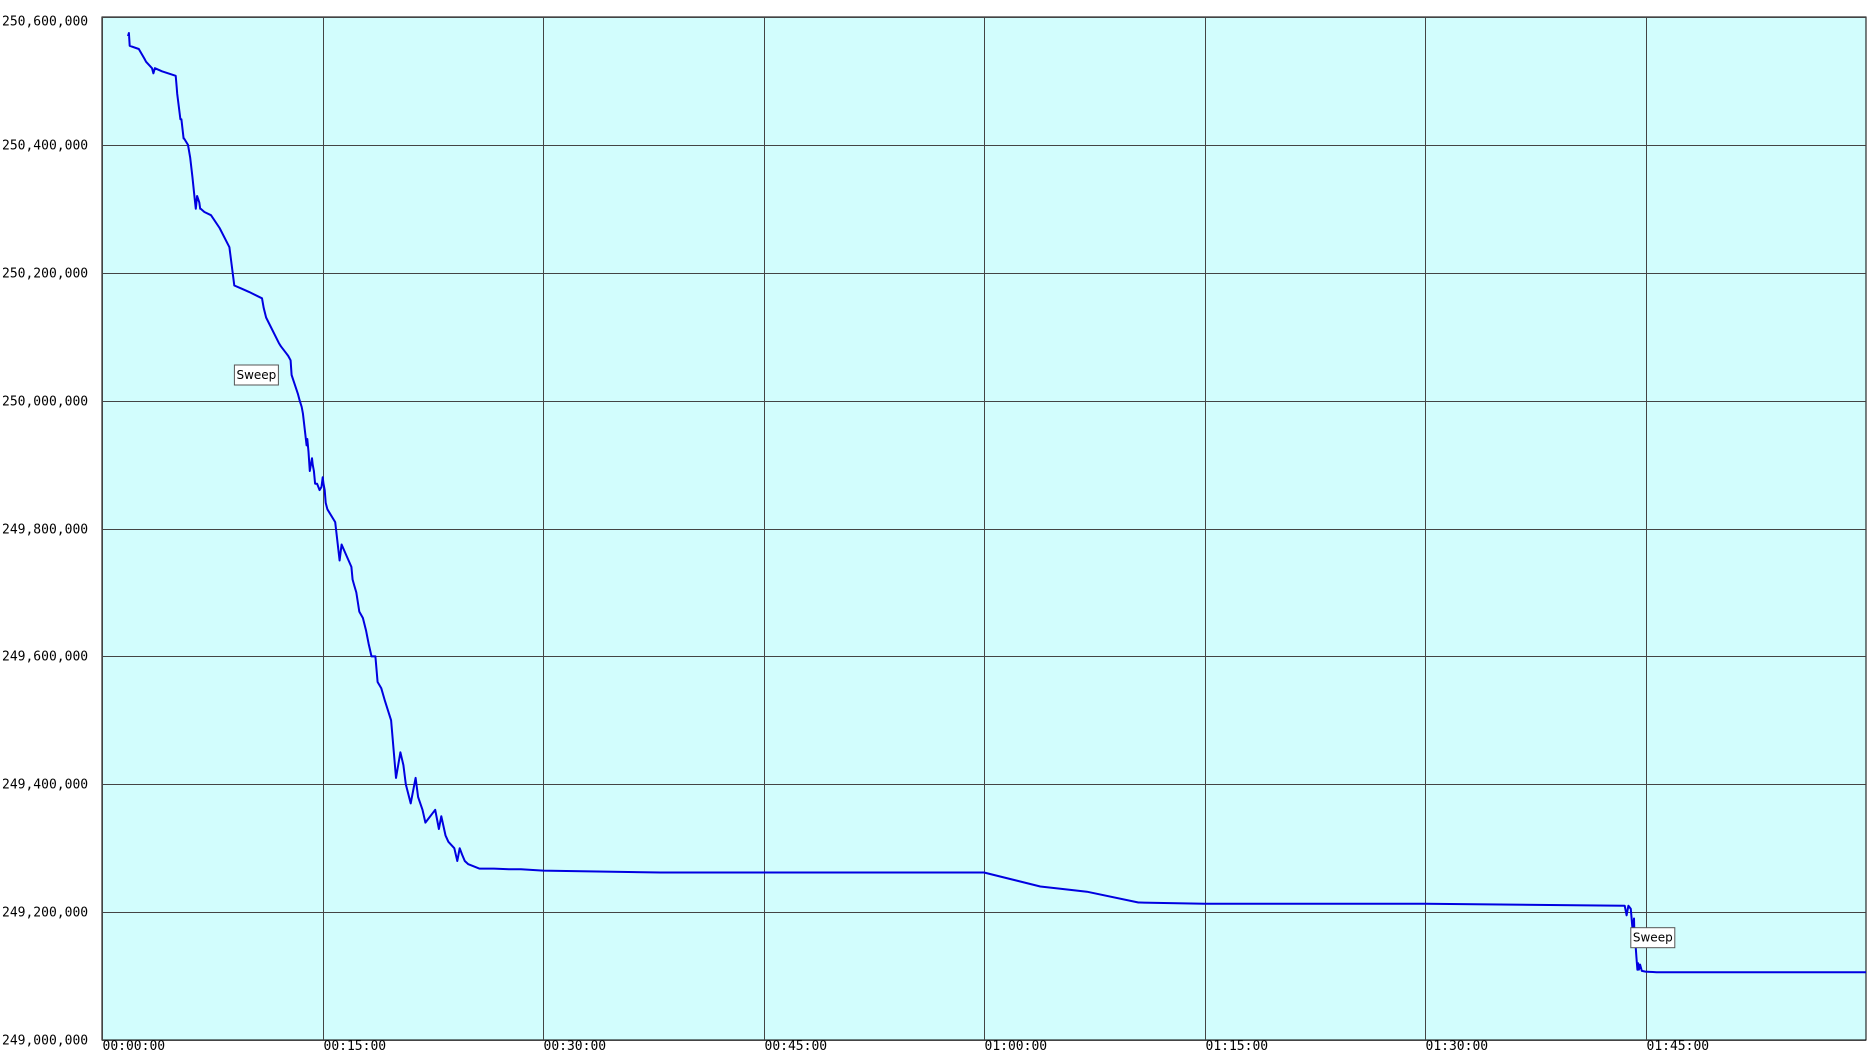 This screenshot has height=1050, width=1870. What do you see at coordinates (1457, 1044) in the screenshot?
I see `x-tick-label: 01:30:00` at bounding box center [1457, 1044].